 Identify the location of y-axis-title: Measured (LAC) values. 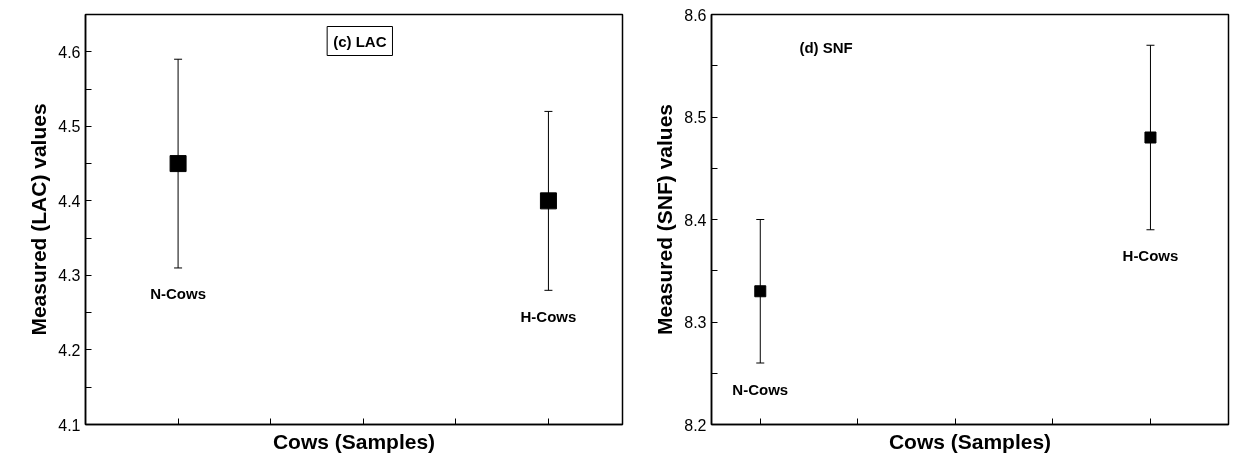
(39, 219).